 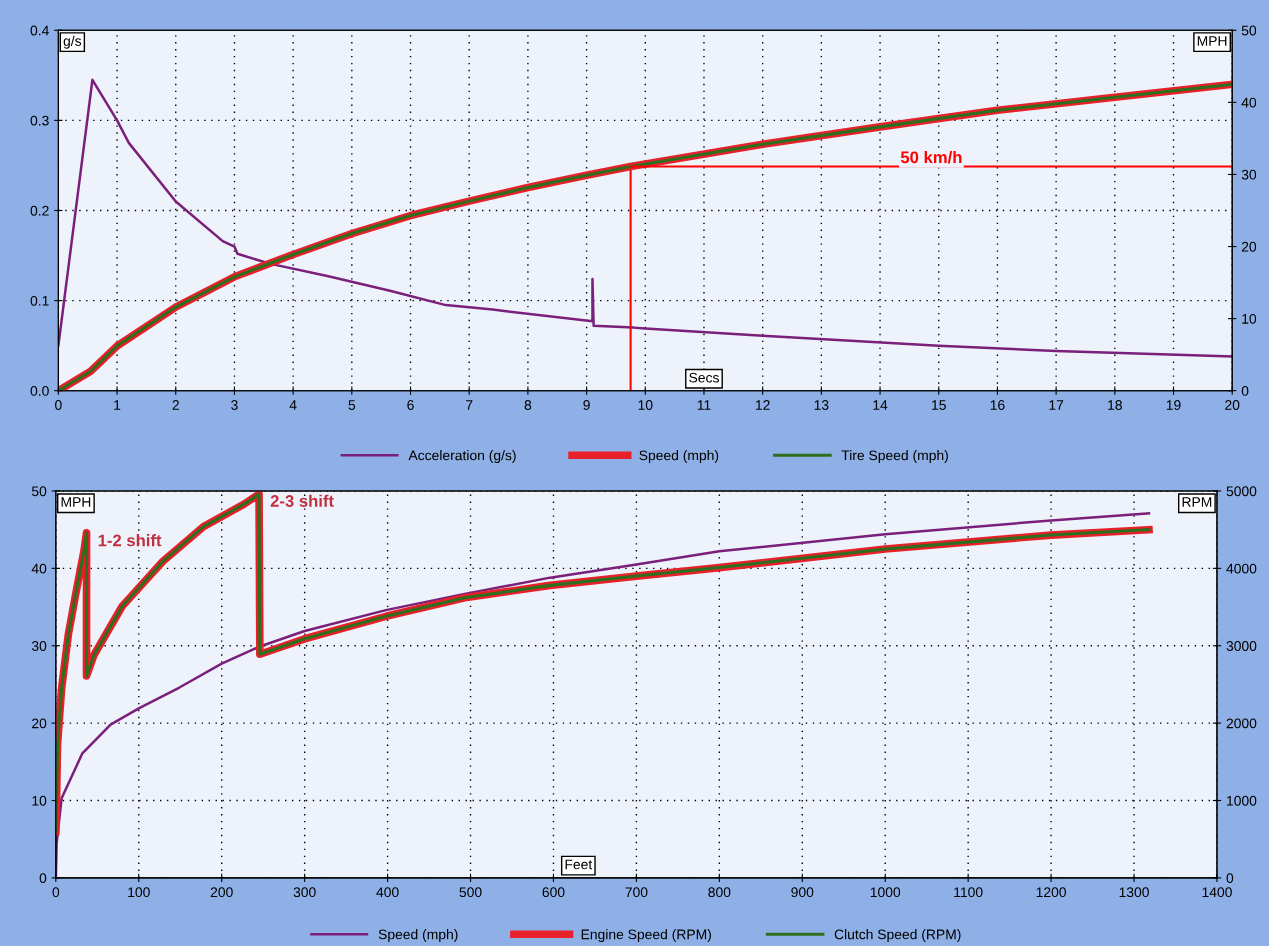 I want to click on y-tick-label: 40, so click(x=39, y=568).